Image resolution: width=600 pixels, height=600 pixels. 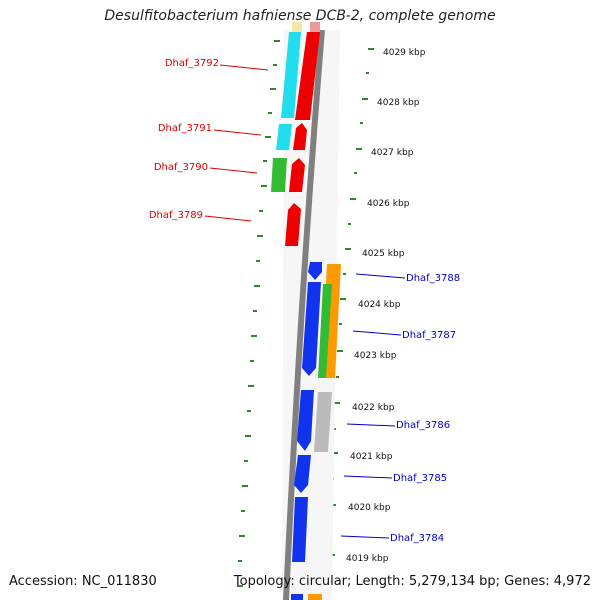 I want to click on scale-label: 4024 kbp, so click(x=379, y=305).